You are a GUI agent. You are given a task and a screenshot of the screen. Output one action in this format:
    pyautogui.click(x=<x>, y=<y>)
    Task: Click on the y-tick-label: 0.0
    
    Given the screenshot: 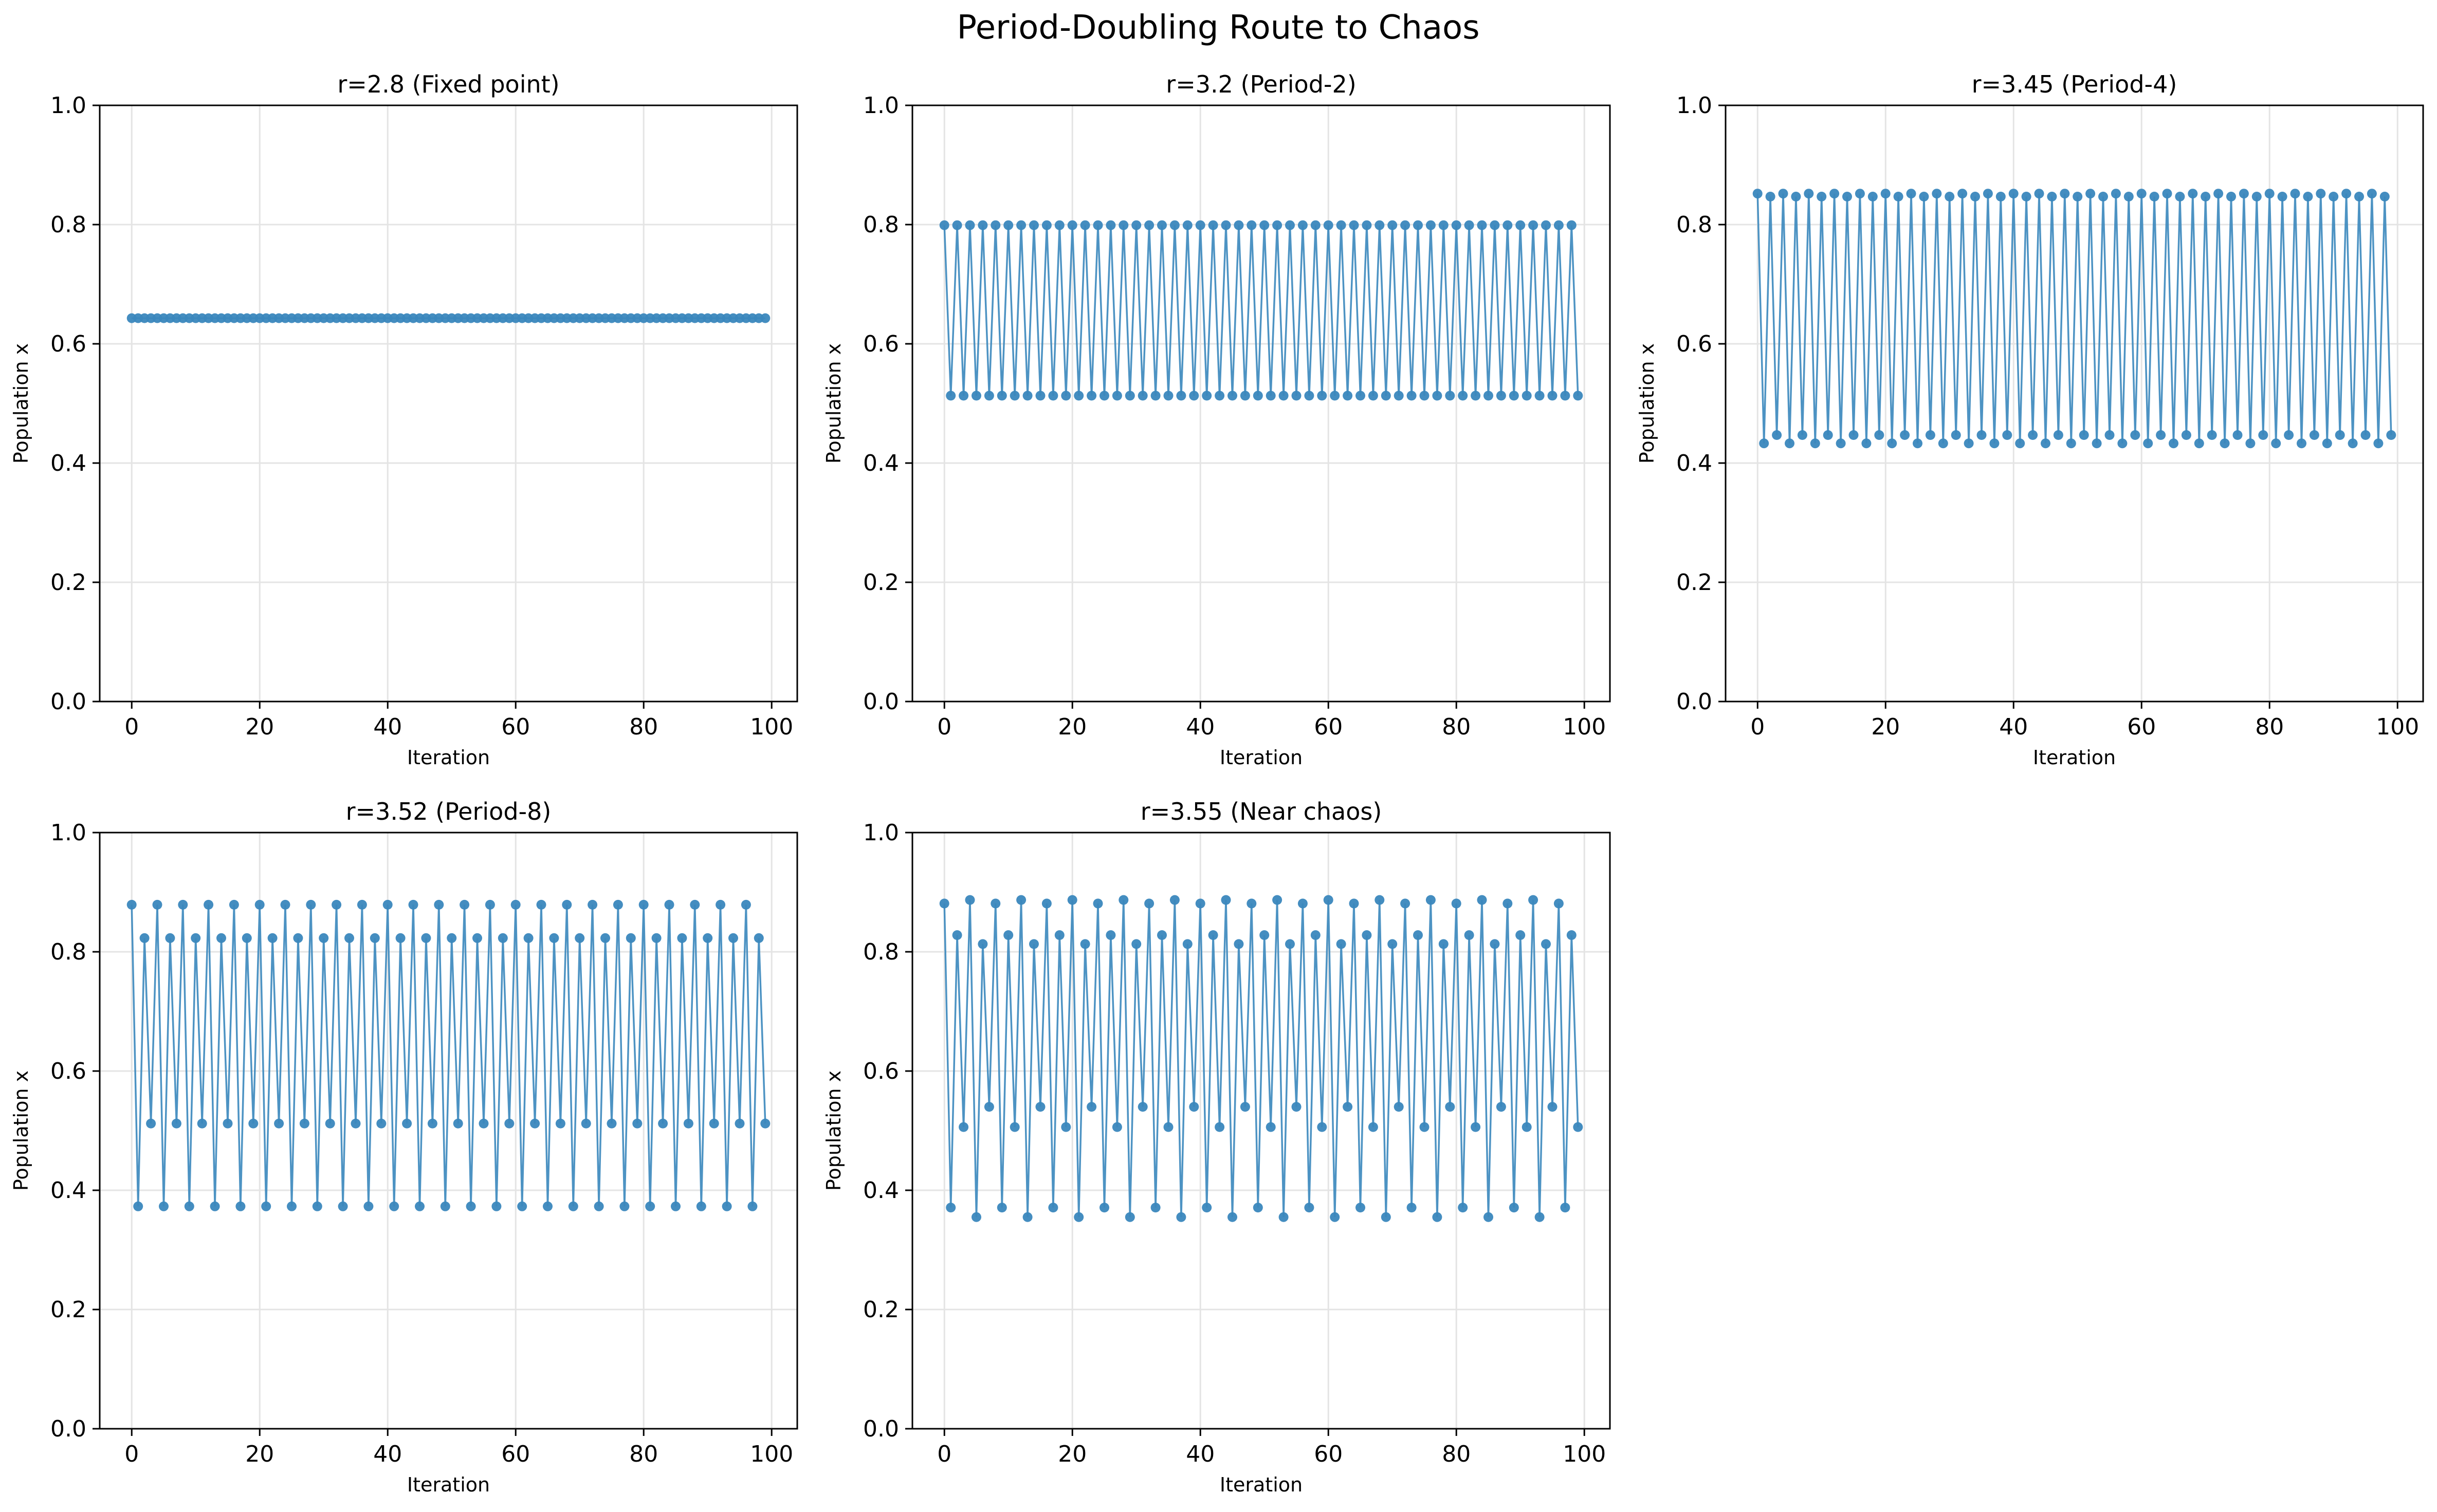 What is the action you would take?
    pyautogui.click(x=881, y=702)
    